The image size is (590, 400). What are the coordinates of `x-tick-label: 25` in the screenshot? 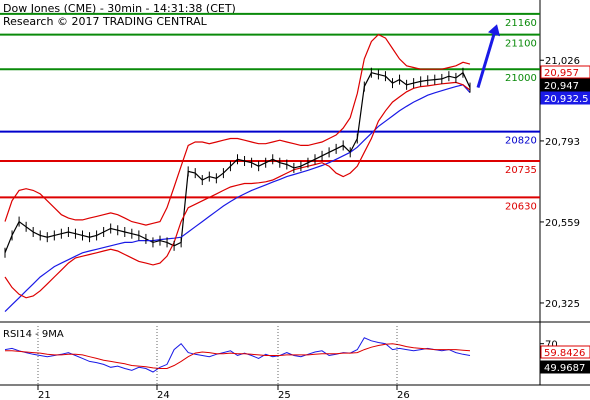 It's located at (284, 395).